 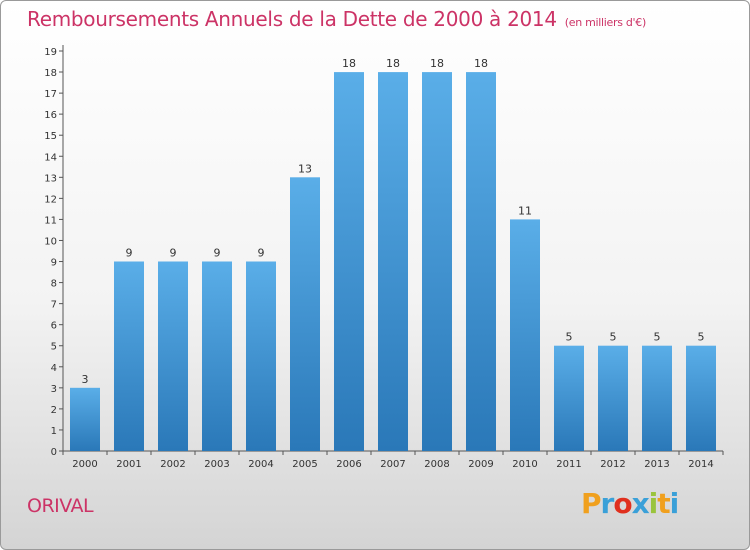 What do you see at coordinates (129, 253) in the screenshot?
I see `value-label-2001: 9` at bounding box center [129, 253].